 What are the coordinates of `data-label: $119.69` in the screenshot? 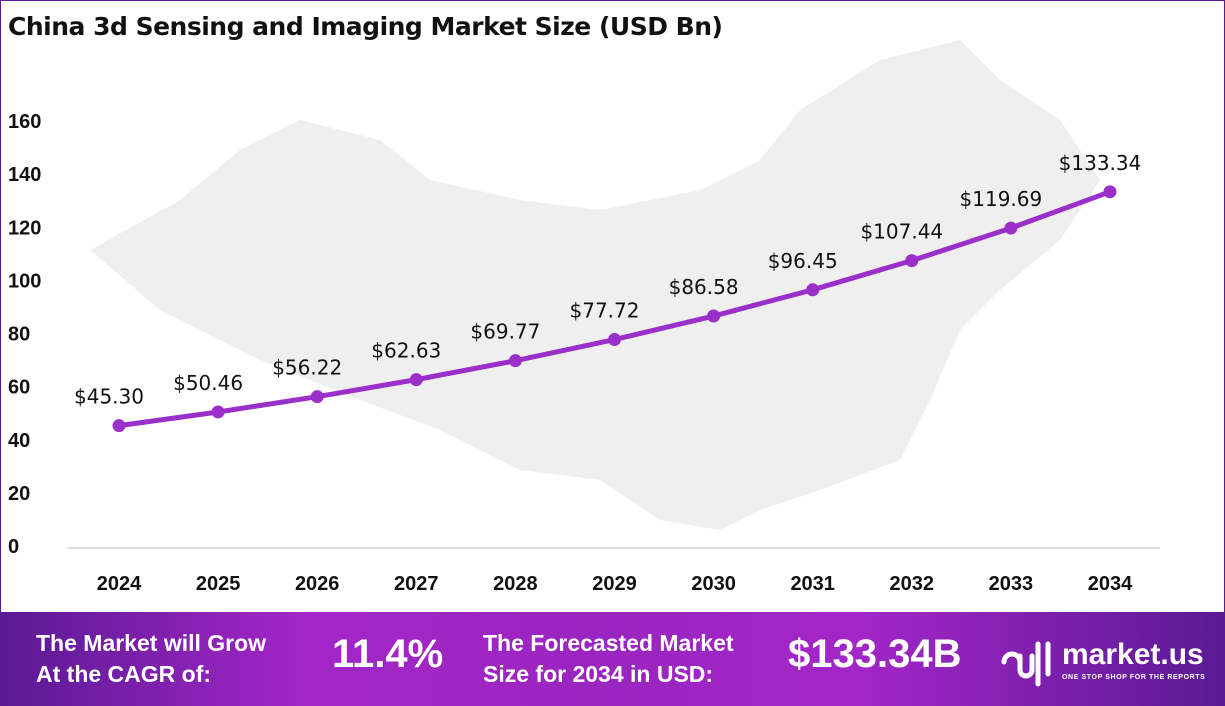 It's located at (1001, 199).